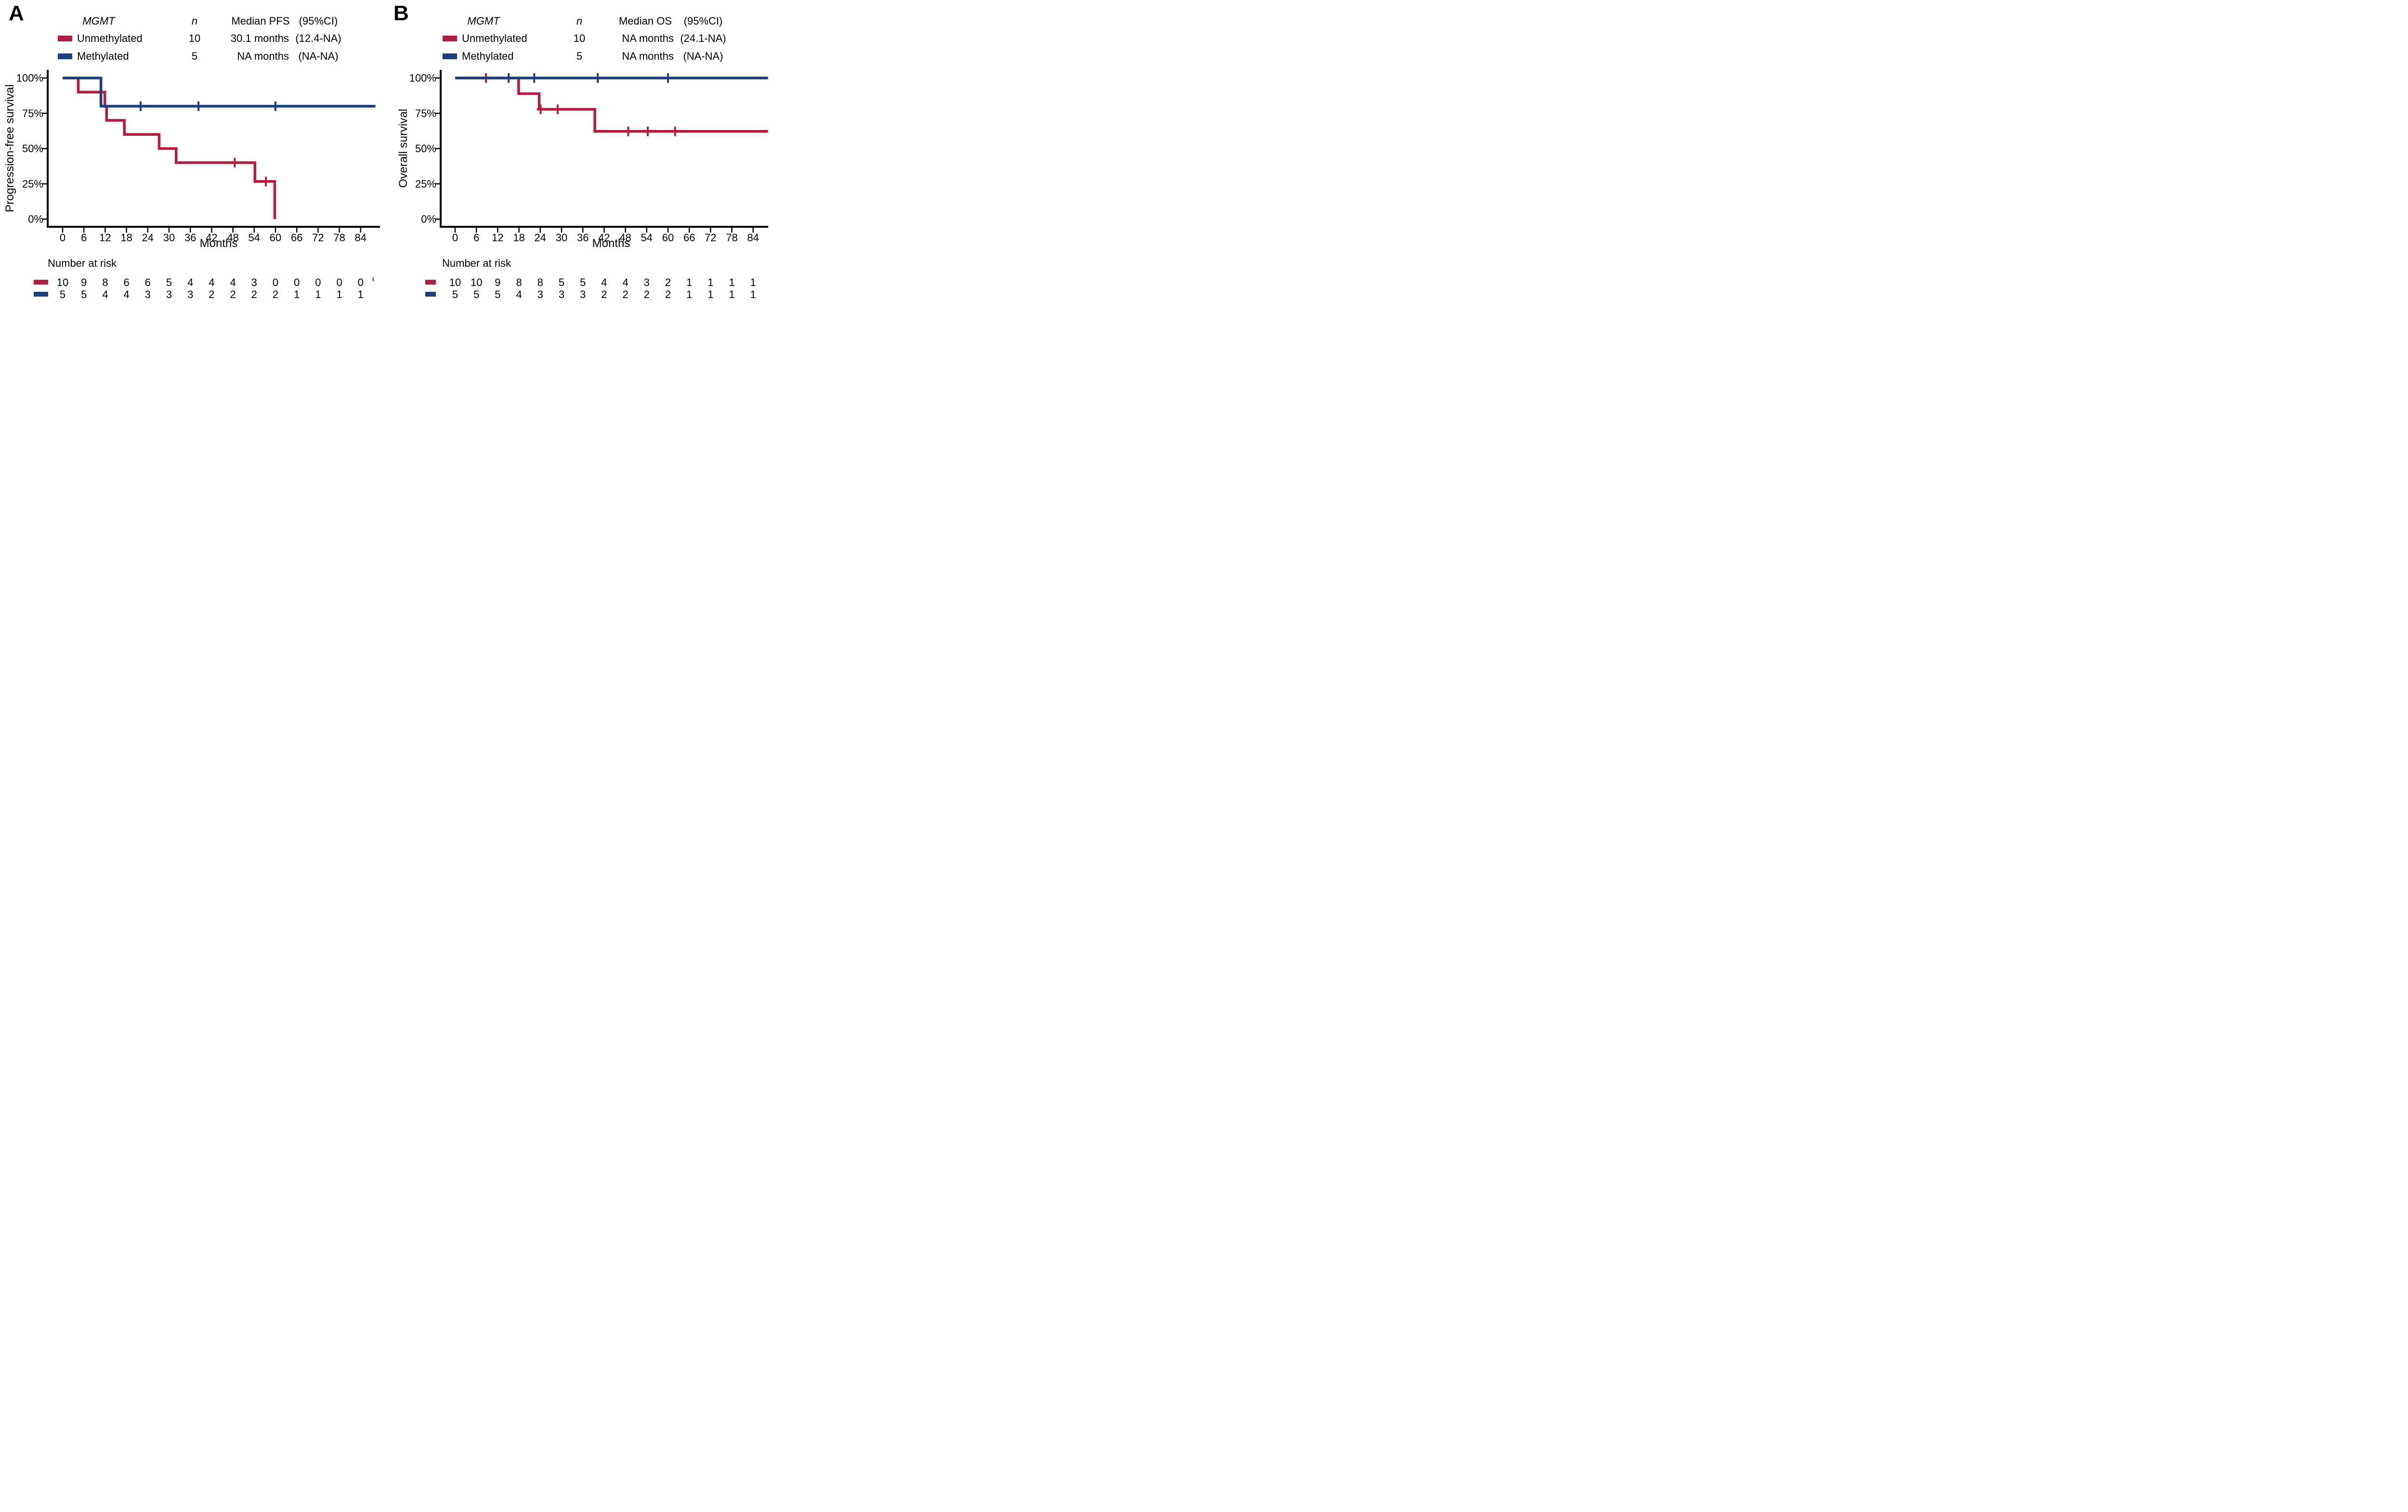  I want to click on x-tick-label: 6, so click(84, 238).